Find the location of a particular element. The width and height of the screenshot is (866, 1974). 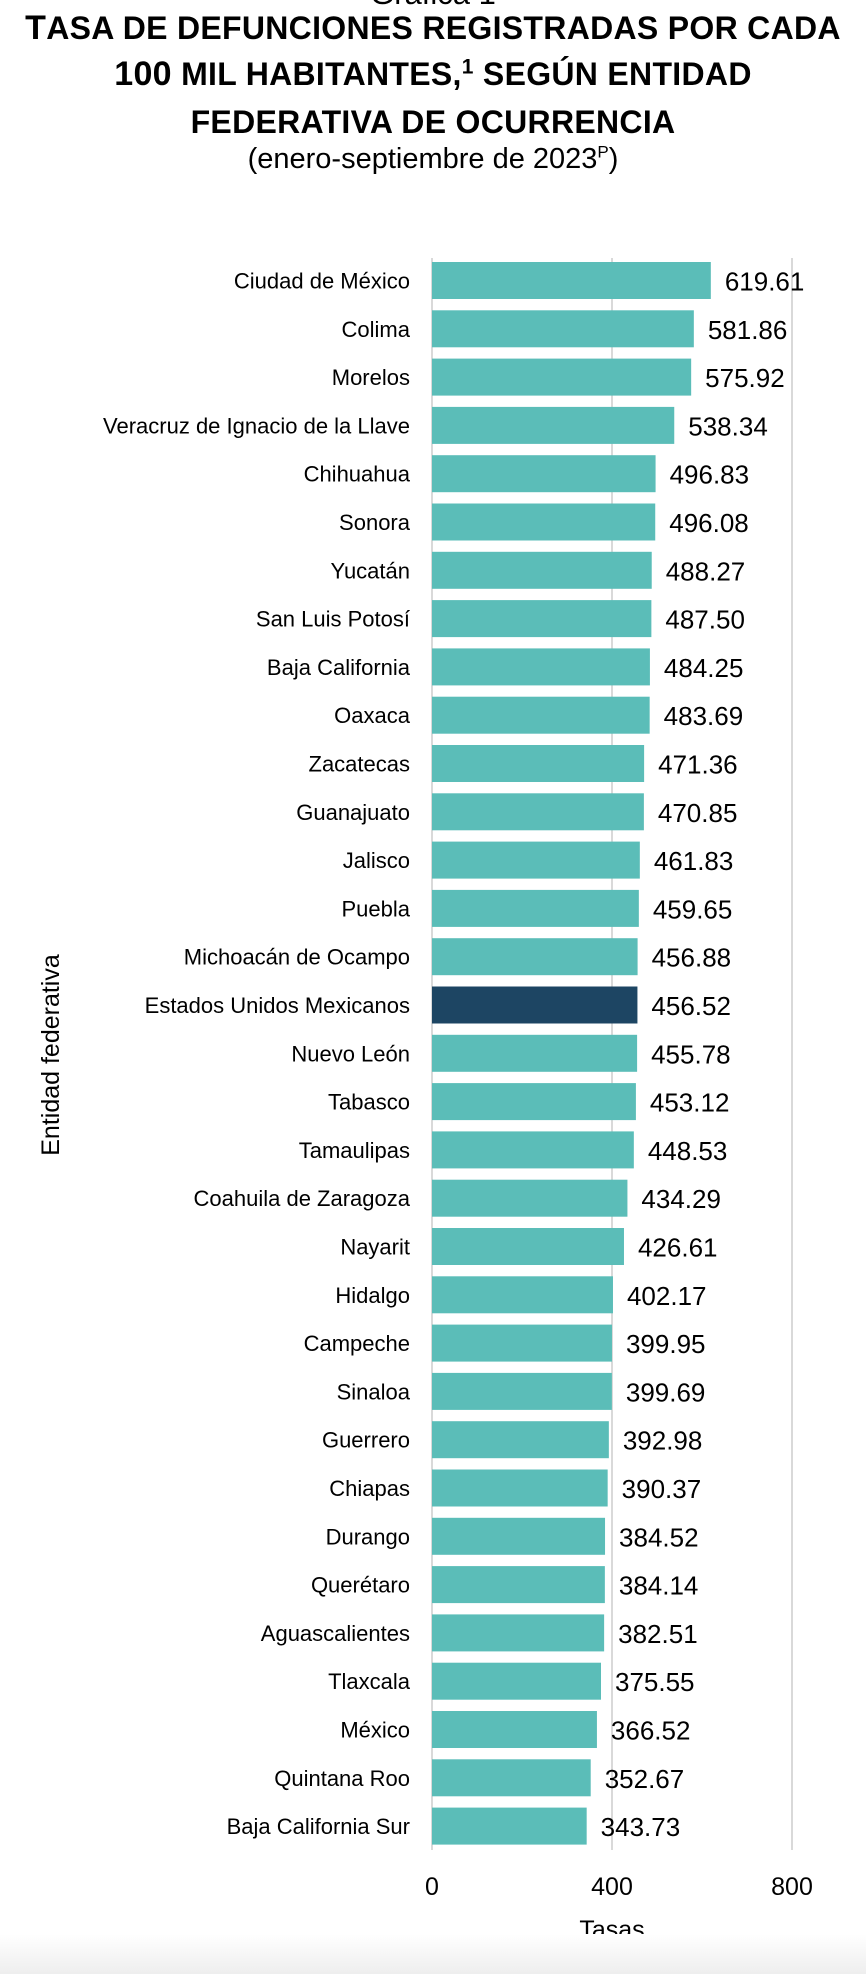

category-label: Coahuila de Zaragoza is located at coordinates (302, 1198).